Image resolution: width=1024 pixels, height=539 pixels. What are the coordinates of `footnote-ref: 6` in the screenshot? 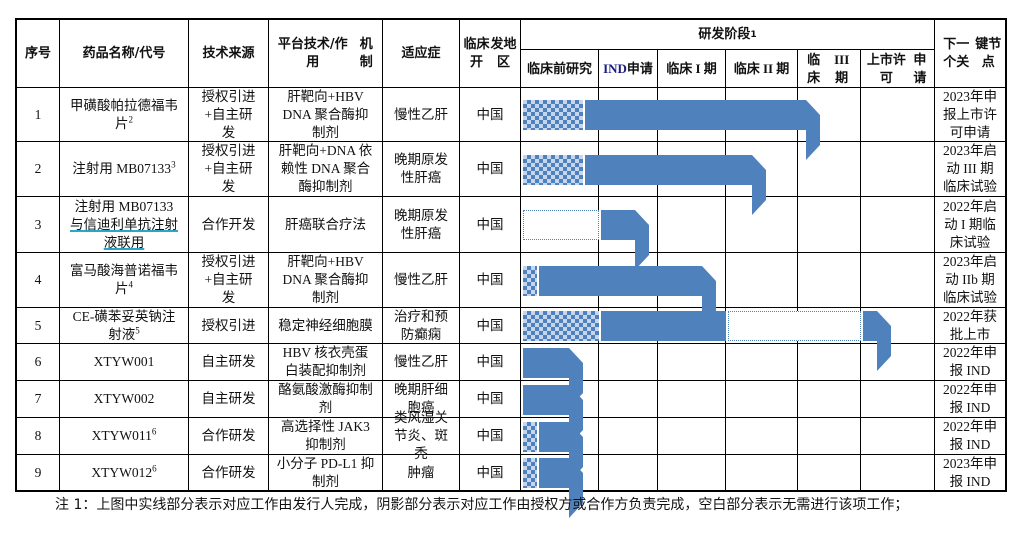 It's located at (154, 431).